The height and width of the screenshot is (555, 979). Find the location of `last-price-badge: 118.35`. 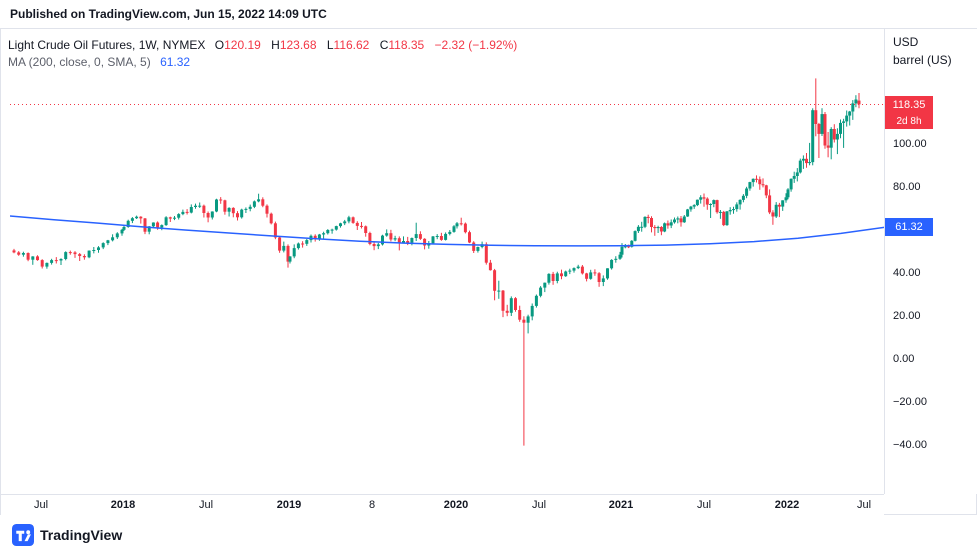

last-price-badge: 118.35 is located at coordinates (909, 104).